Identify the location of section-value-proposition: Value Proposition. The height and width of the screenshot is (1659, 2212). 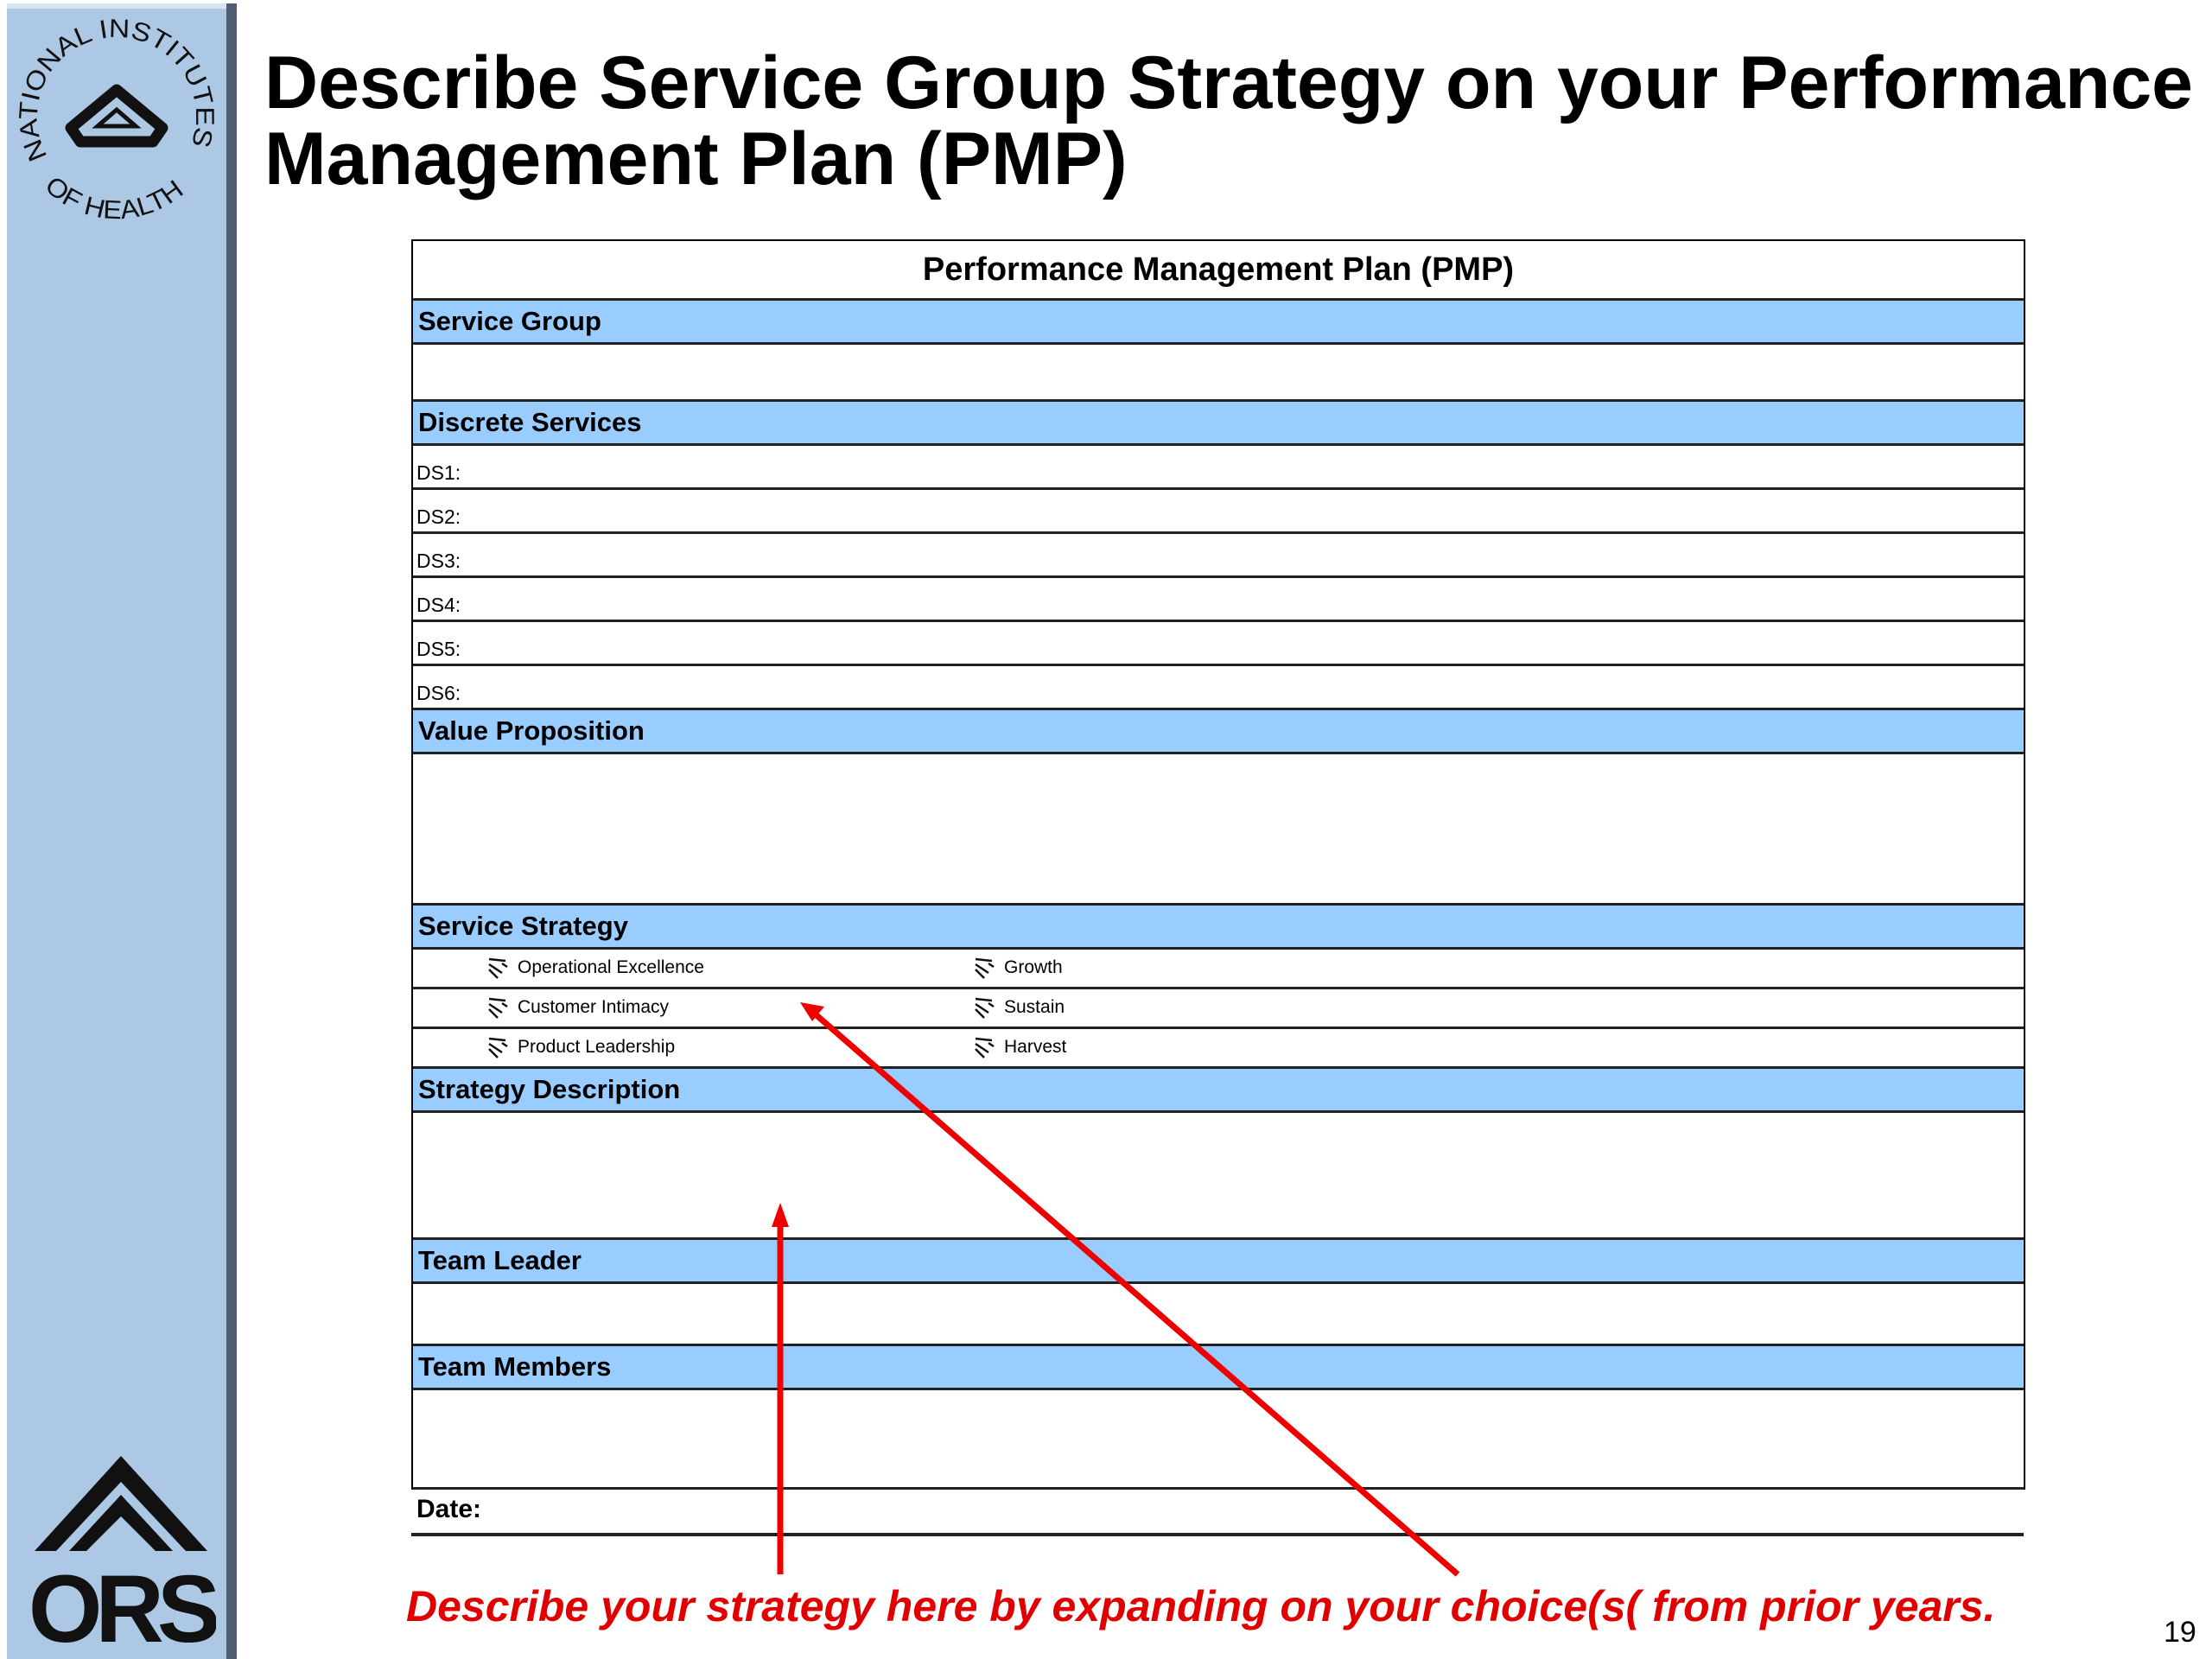
(1218, 732).